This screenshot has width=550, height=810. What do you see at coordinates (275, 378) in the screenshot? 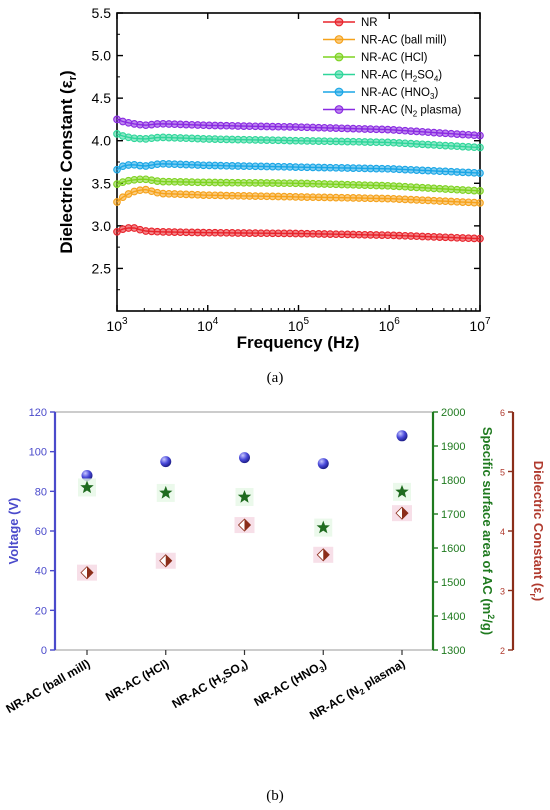
I see `caption-a: (a)` at bounding box center [275, 378].